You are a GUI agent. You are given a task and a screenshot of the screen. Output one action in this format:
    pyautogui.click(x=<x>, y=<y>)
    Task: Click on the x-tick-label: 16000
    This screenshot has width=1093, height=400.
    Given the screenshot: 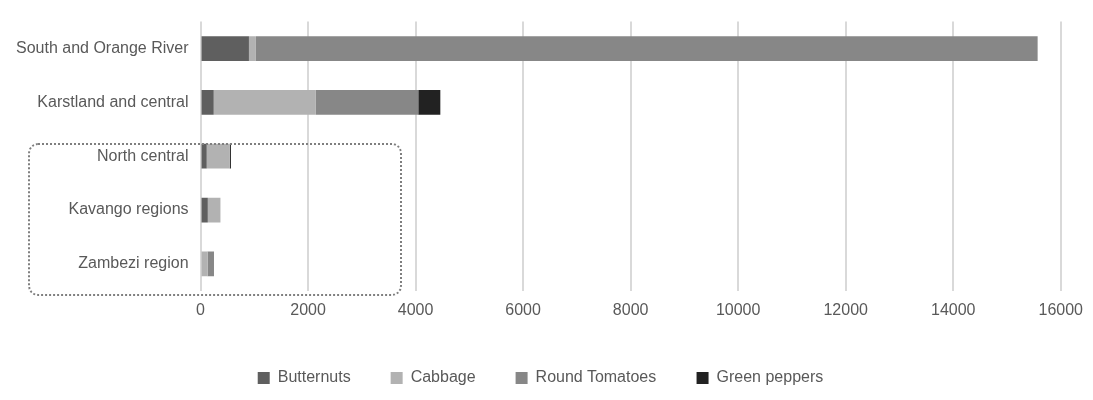 What is the action you would take?
    pyautogui.click(x=1061, y=309)
    